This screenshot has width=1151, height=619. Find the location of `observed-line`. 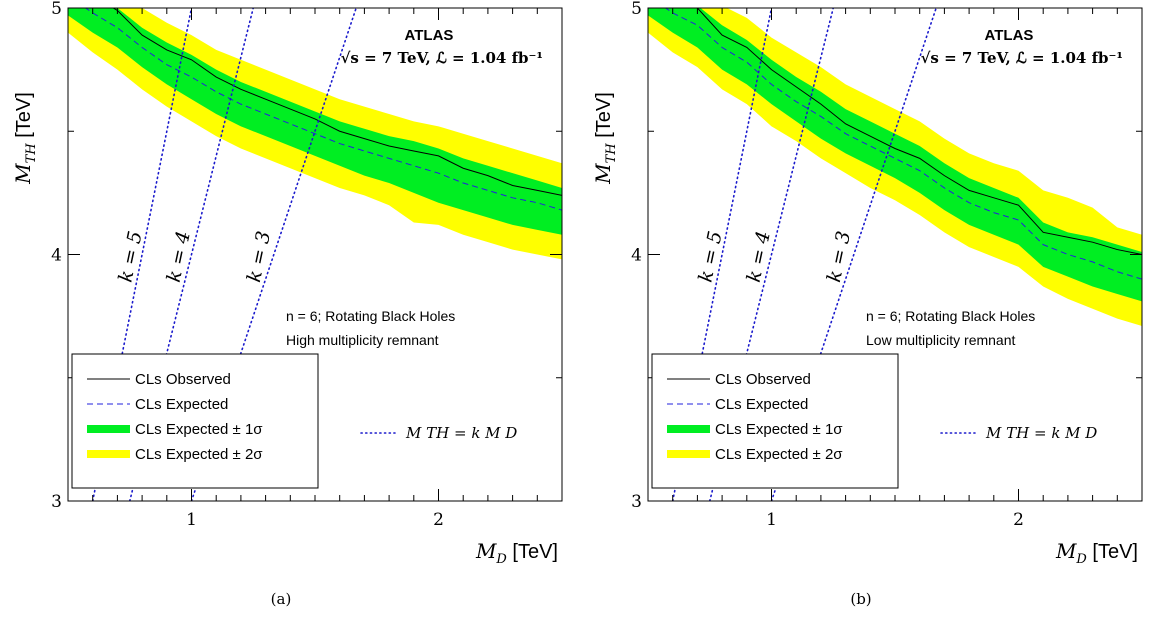

observed-line is located at coordinates (337, 102).